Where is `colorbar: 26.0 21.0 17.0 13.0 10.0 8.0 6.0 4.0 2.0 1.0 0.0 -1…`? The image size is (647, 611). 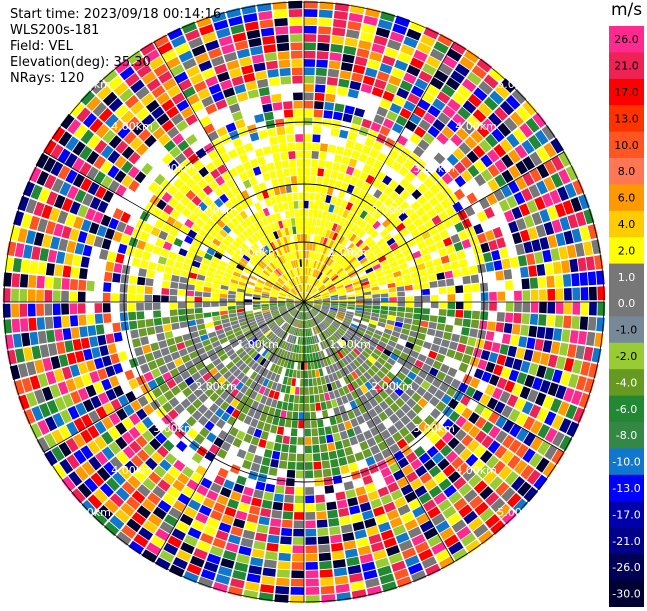
colorbar: 26.0 21.0 17.0 13.0 10.0 8.0 6.0 4.0 2.0 1.0 0.0 -1… is located at coordinates (626, 317).